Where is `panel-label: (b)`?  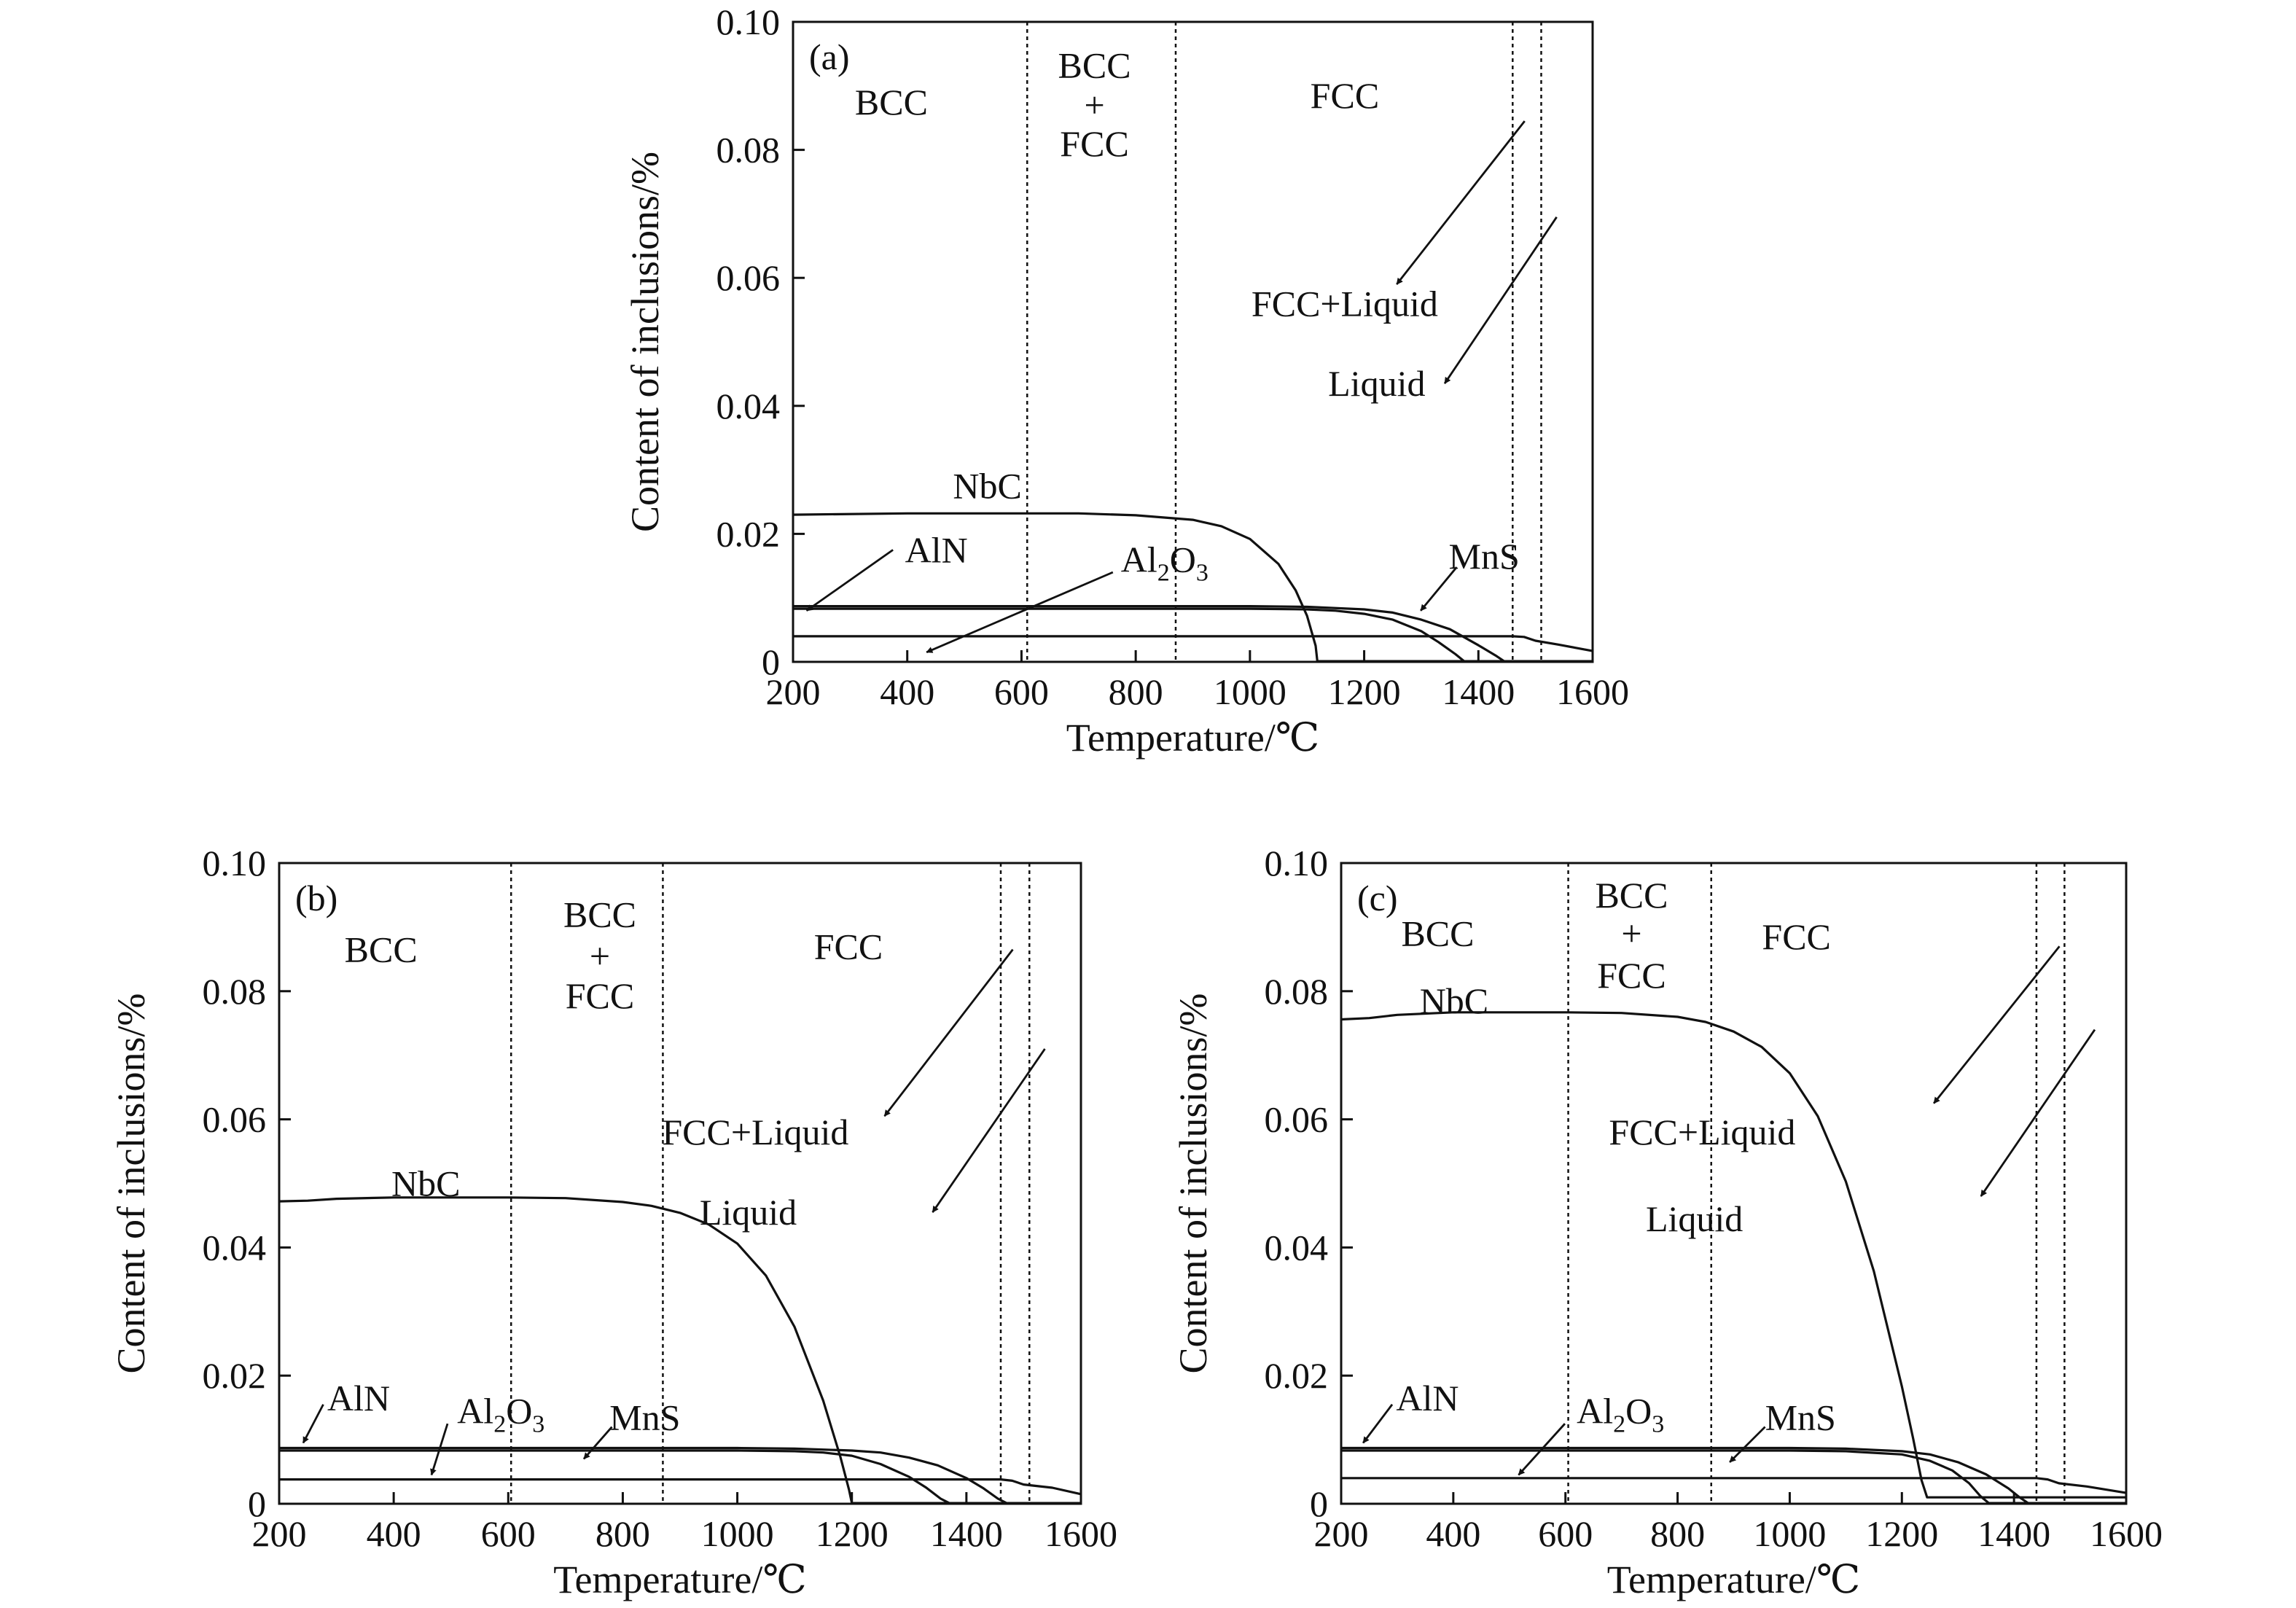
panel-label: (b) is located at coordinates (316, 898).